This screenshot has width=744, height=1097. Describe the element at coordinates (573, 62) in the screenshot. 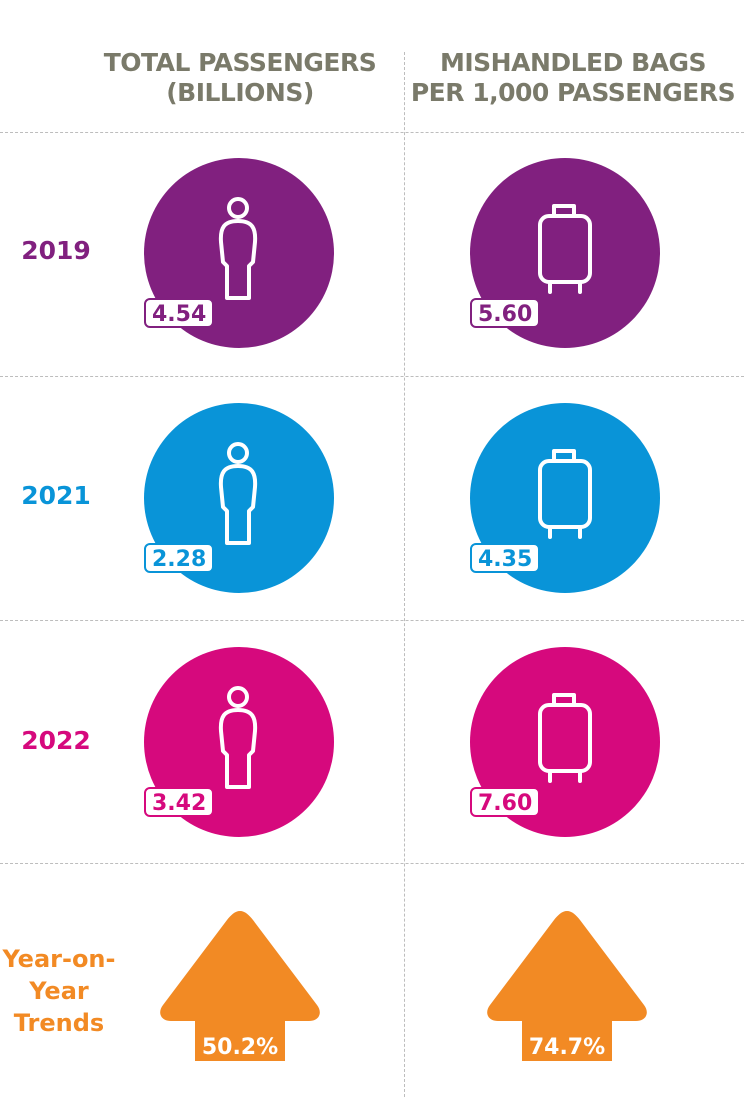

I see `header-line: MISHANDLED BAGS` at that location.